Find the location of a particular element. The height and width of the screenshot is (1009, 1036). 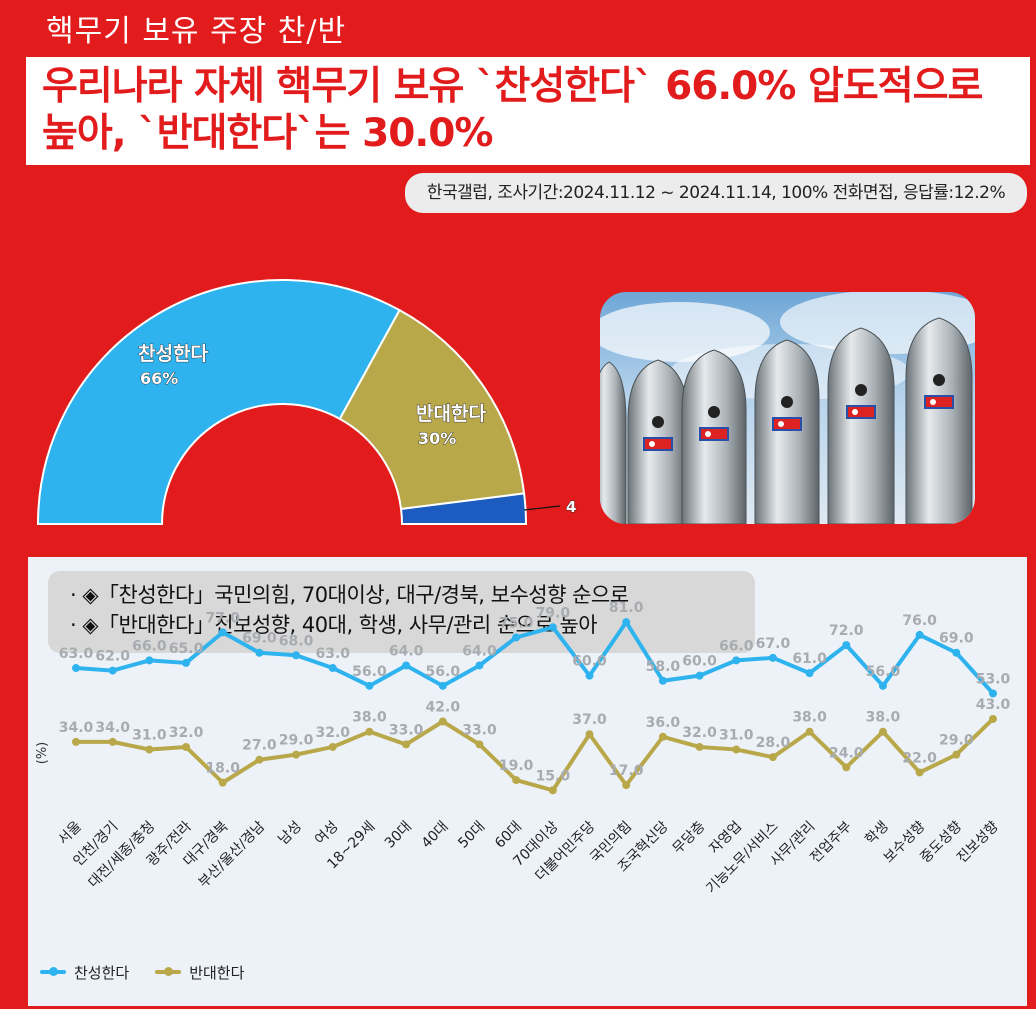

data-label: 33.0 is located at coordinates (406, 730).